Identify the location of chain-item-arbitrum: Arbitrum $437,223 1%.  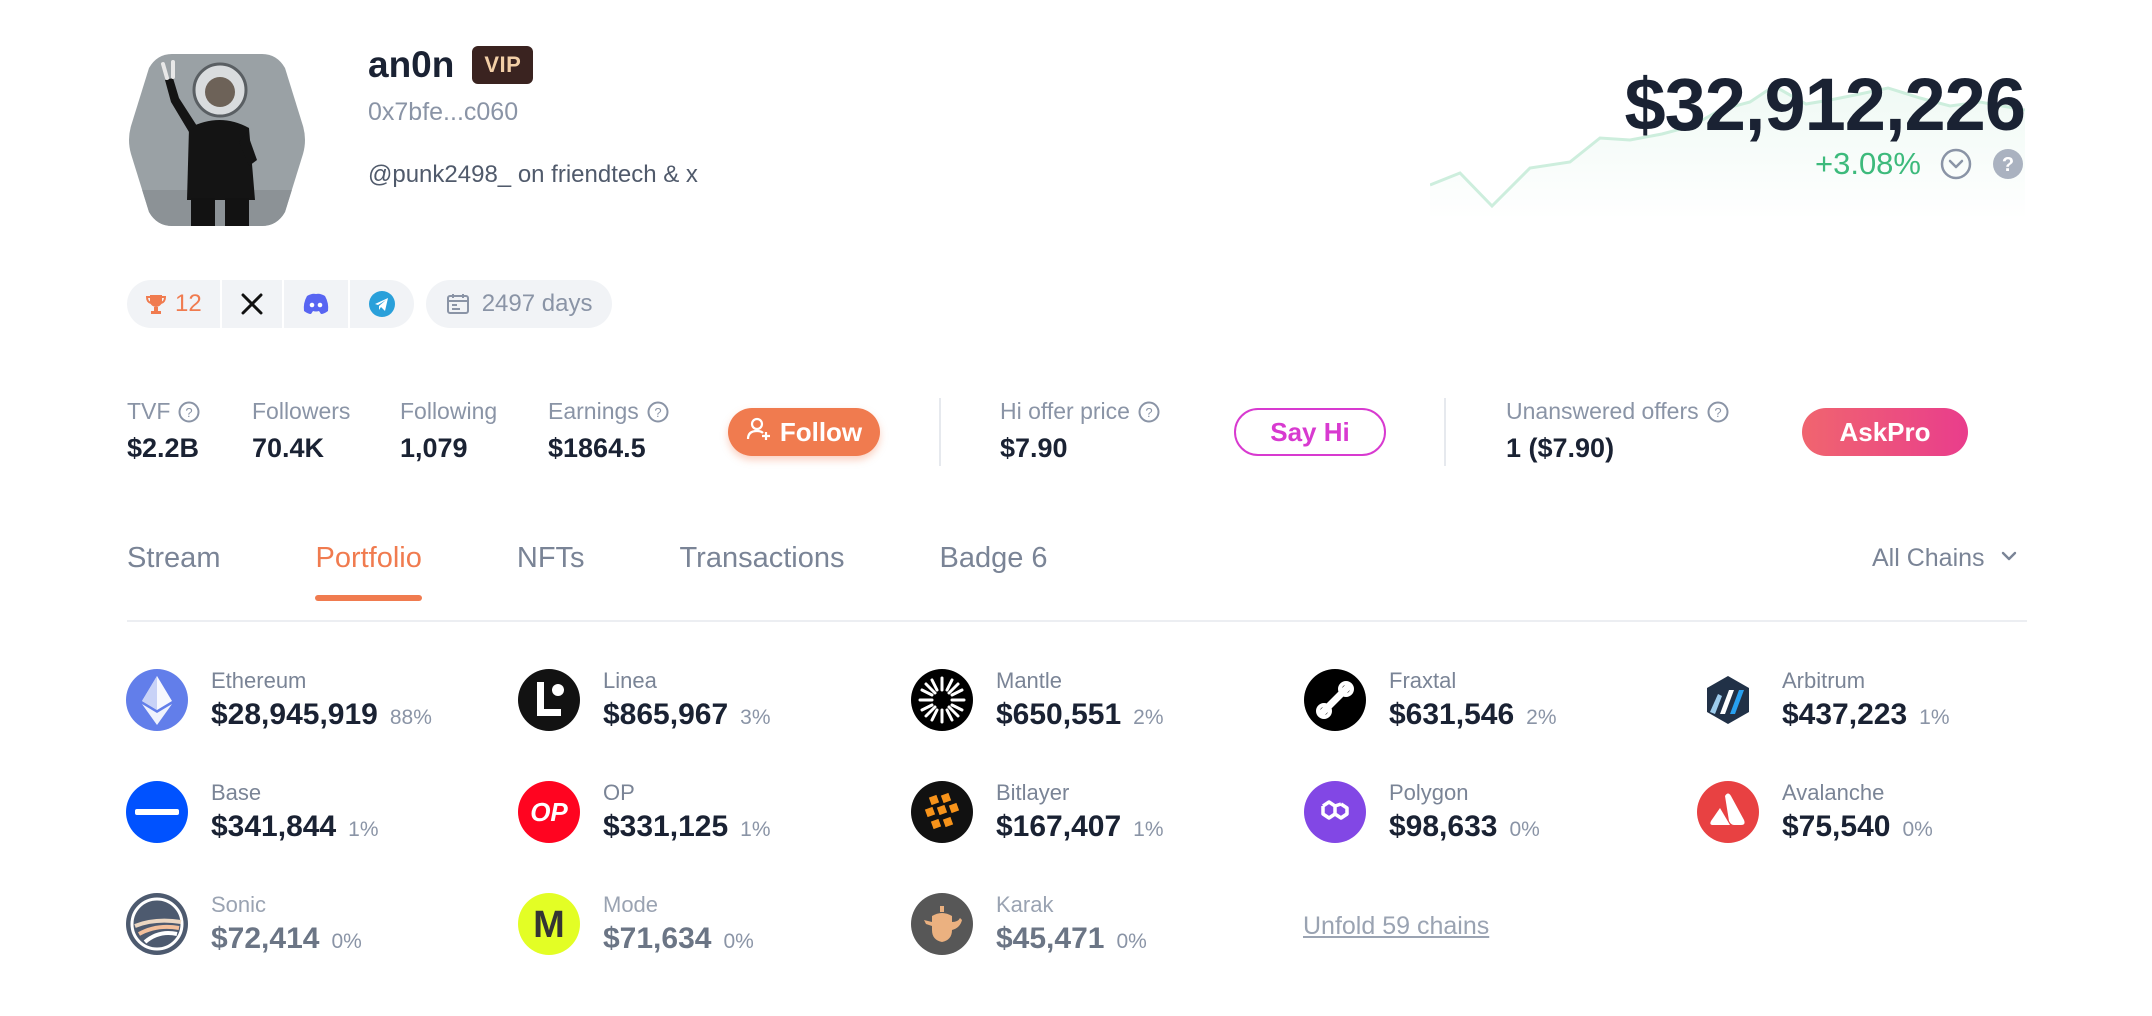
(1823, 700).